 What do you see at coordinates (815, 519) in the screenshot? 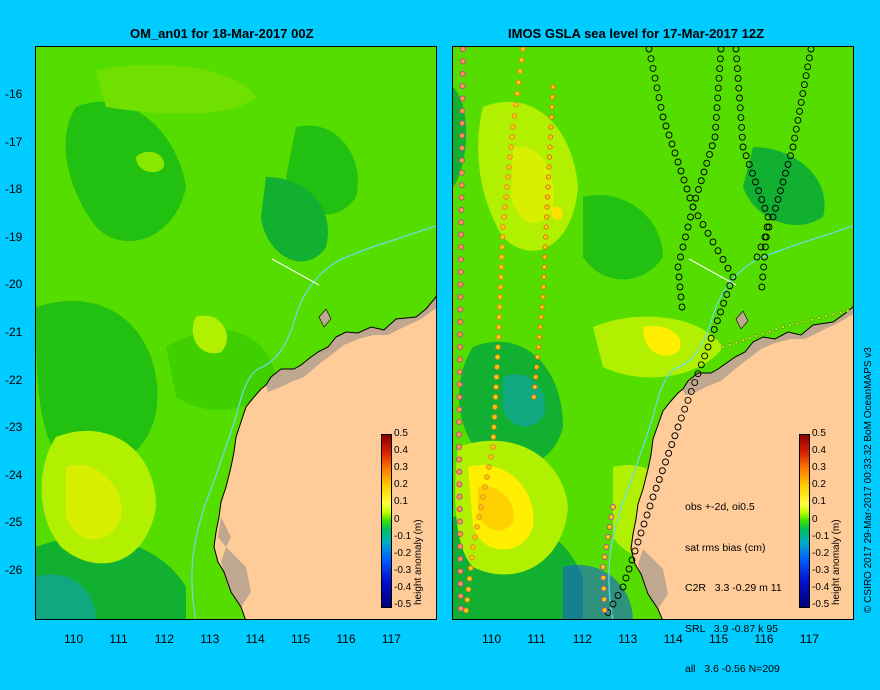
I see `colorbar-label: 0` at bounding box center [815, 519].